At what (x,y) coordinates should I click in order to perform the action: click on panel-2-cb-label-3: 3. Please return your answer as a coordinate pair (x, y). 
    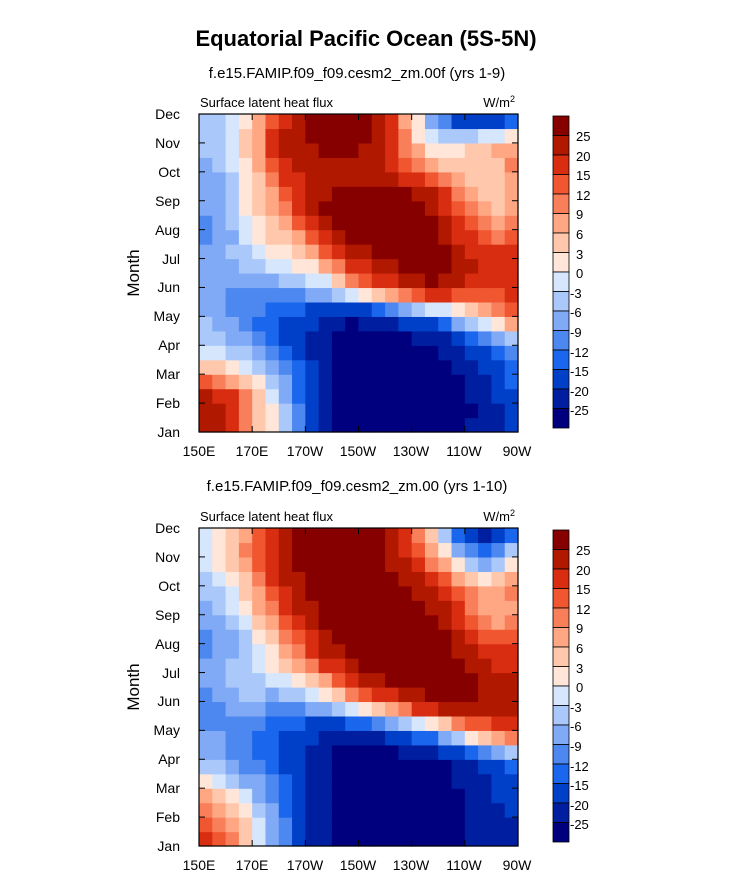
    Looking at the image, I should click on (579, 668).